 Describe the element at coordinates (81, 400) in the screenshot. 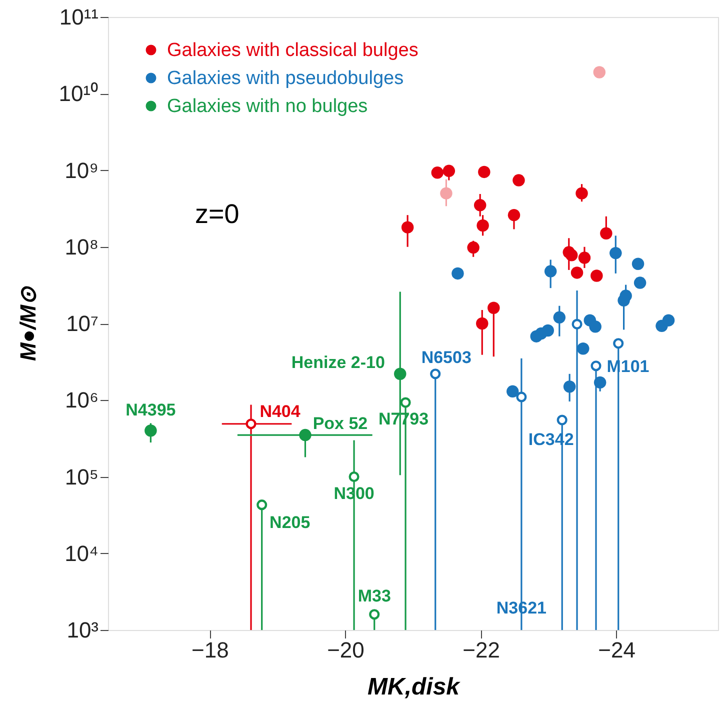

I see `y-tick-label: 10⁶` at that location.